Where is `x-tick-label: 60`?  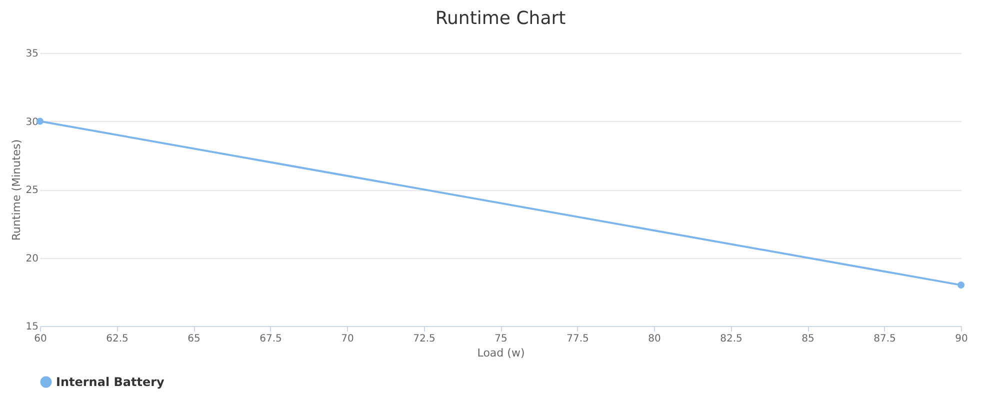 x-tick-label: 60 is located at coordinates (40, 339).